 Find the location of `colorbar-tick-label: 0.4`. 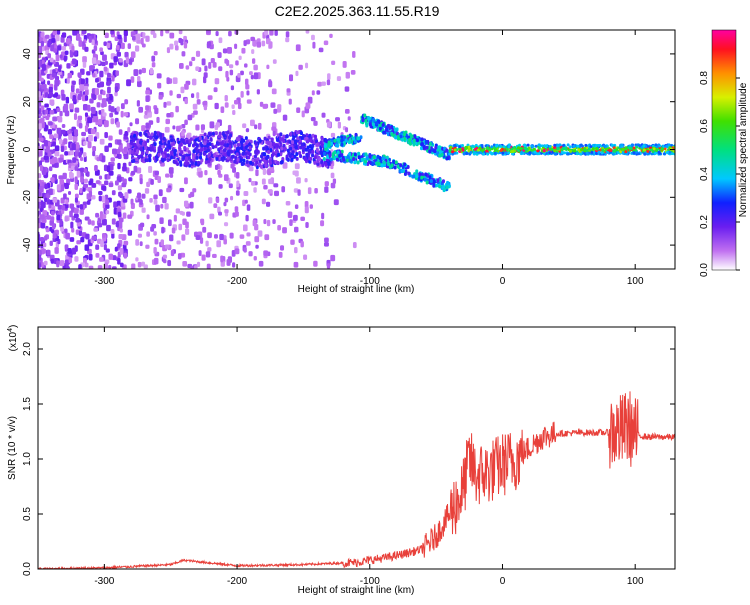

colorbar-tick-label: 0.4 is located at coordinates (704, 174).